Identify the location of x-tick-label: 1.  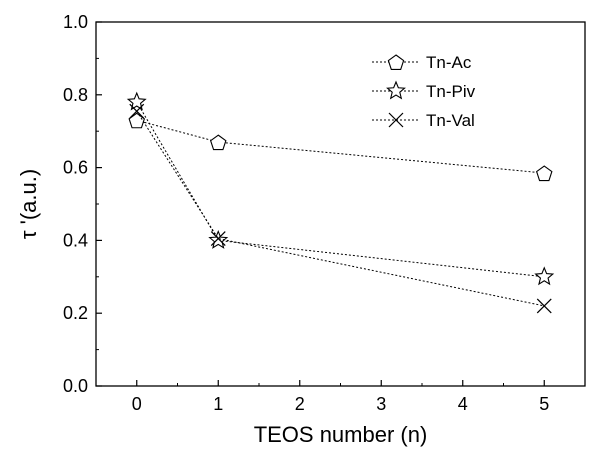
(218, 404).